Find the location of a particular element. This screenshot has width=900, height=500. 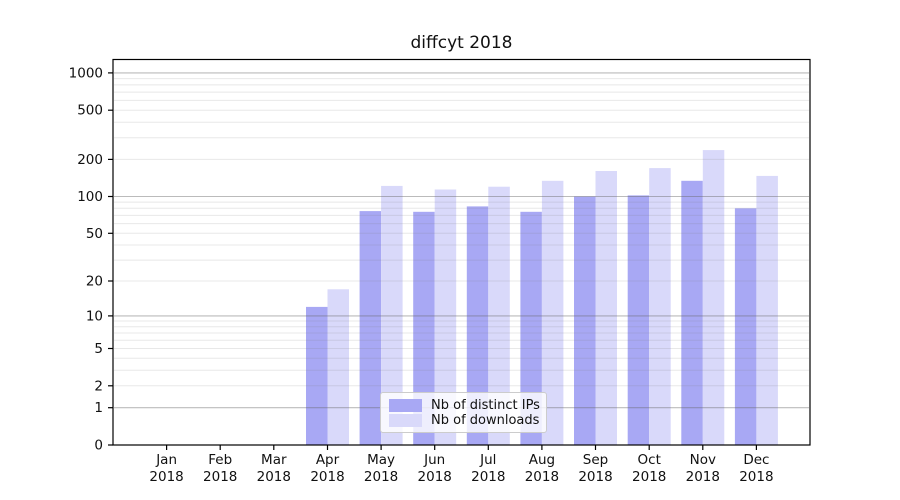

bar-downloads-may is located at coordinates (392, 315).